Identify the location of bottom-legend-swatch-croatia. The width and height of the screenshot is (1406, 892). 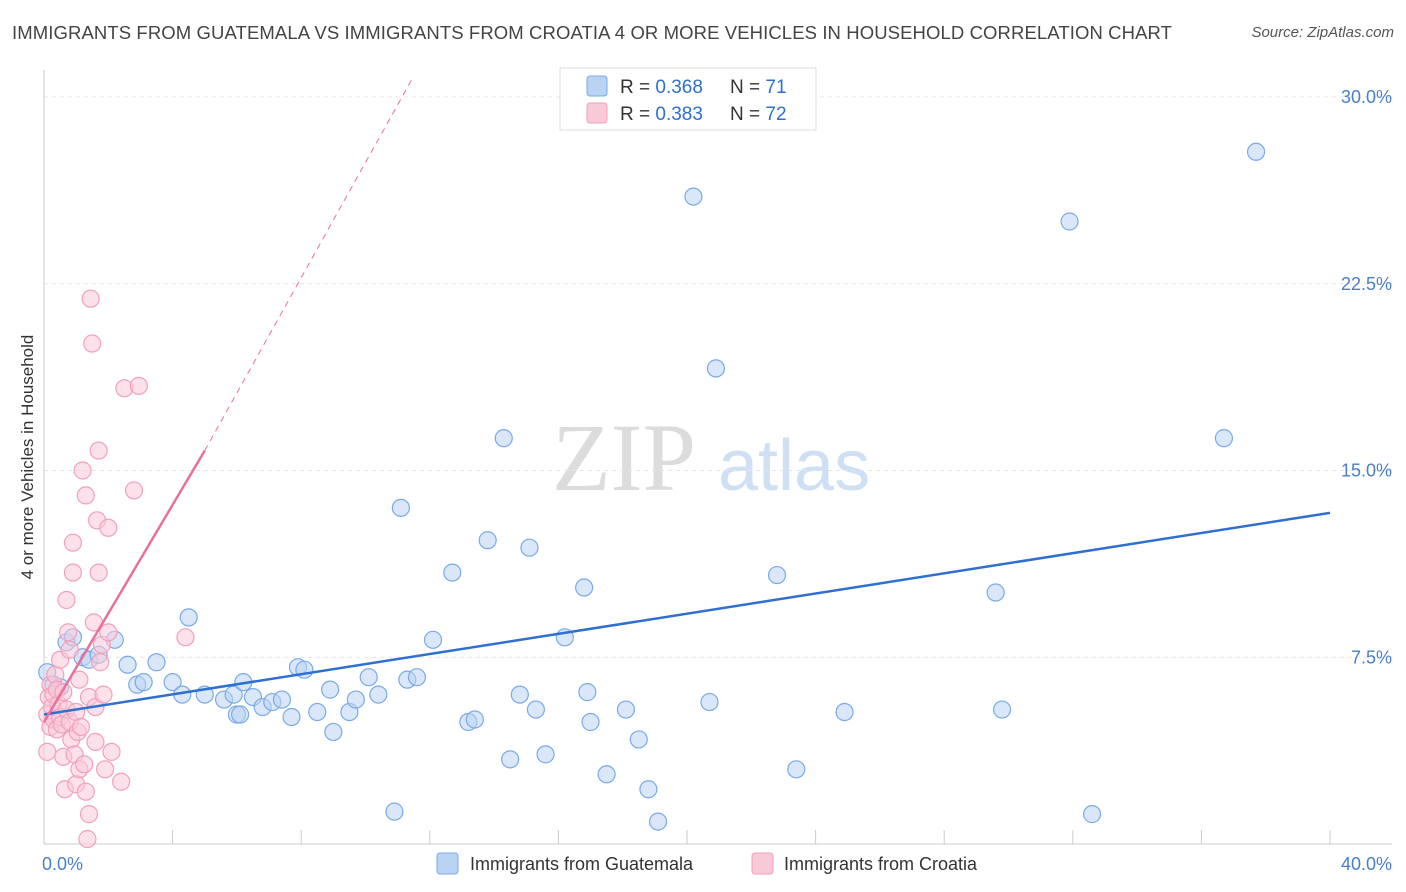
(762, 863).